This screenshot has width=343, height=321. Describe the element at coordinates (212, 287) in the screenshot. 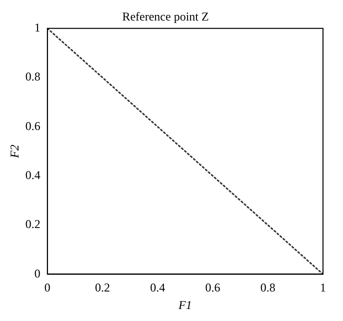

I see `x-tick-label: 0.6` at that location.